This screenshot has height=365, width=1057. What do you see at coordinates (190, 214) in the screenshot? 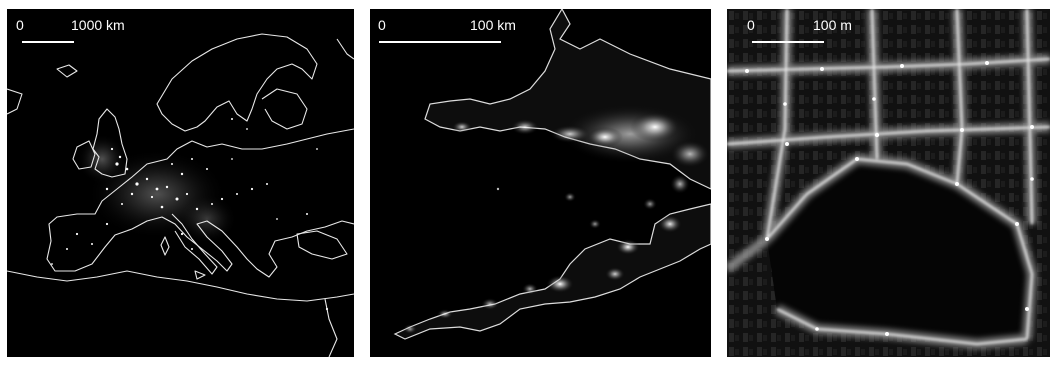
I see `city-lights` at bounding box center [190, 214].